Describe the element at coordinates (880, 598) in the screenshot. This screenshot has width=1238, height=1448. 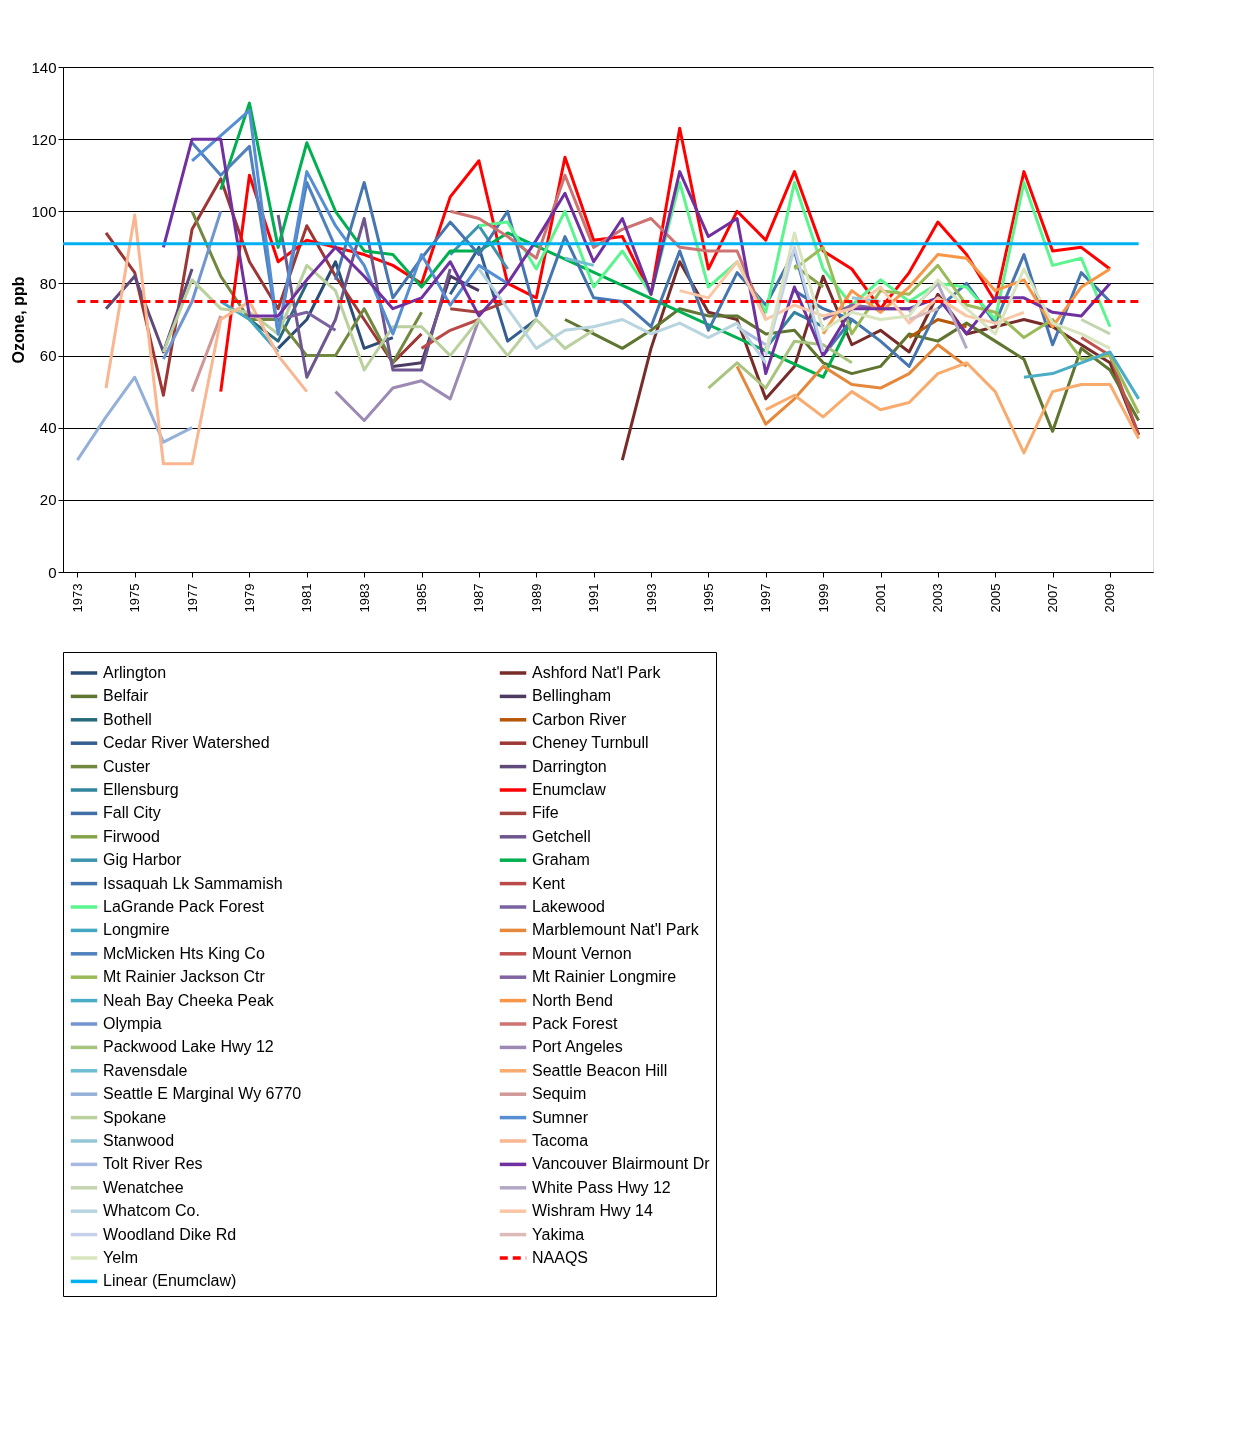
I see `x-tick-label: 2001` at that location.